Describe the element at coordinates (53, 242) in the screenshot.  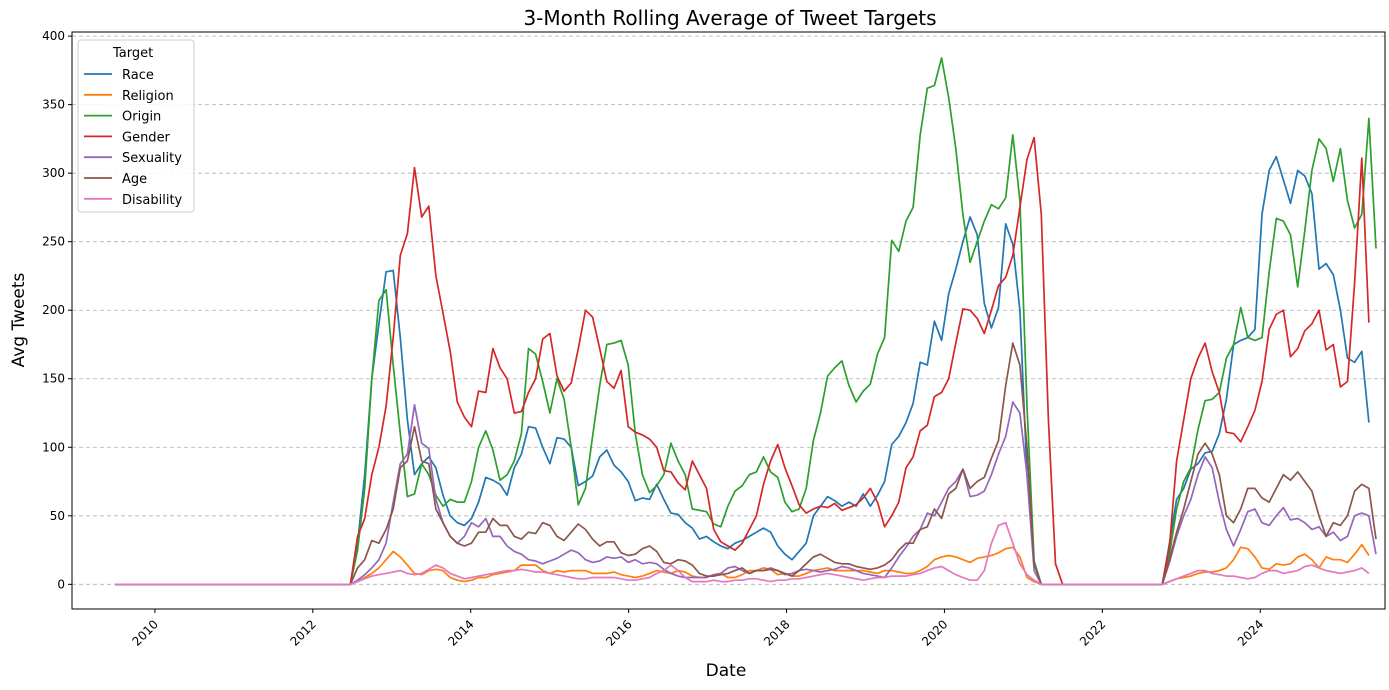
I see `y-tick-label: 250` at that location.